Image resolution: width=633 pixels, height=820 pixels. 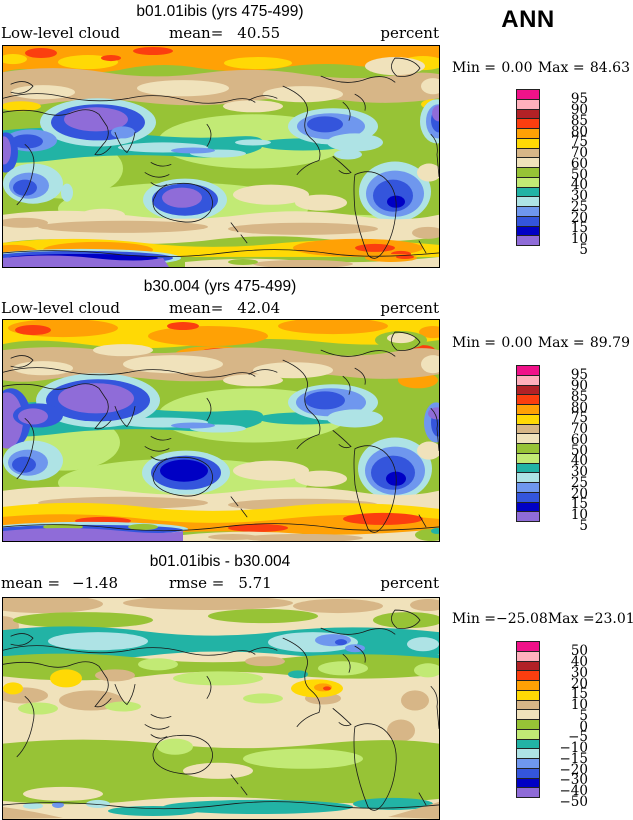 What do you see at coordinates (583, 726) in the screenshot?
I see `colorbar-tick-label: 0` at bounding box center [583, 726].